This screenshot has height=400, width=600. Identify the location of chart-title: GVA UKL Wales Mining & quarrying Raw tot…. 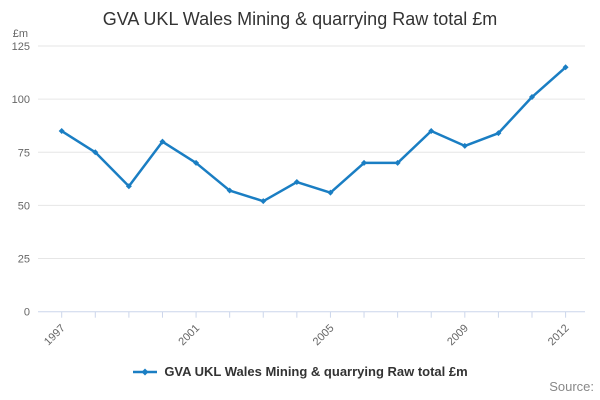
(300, 19).